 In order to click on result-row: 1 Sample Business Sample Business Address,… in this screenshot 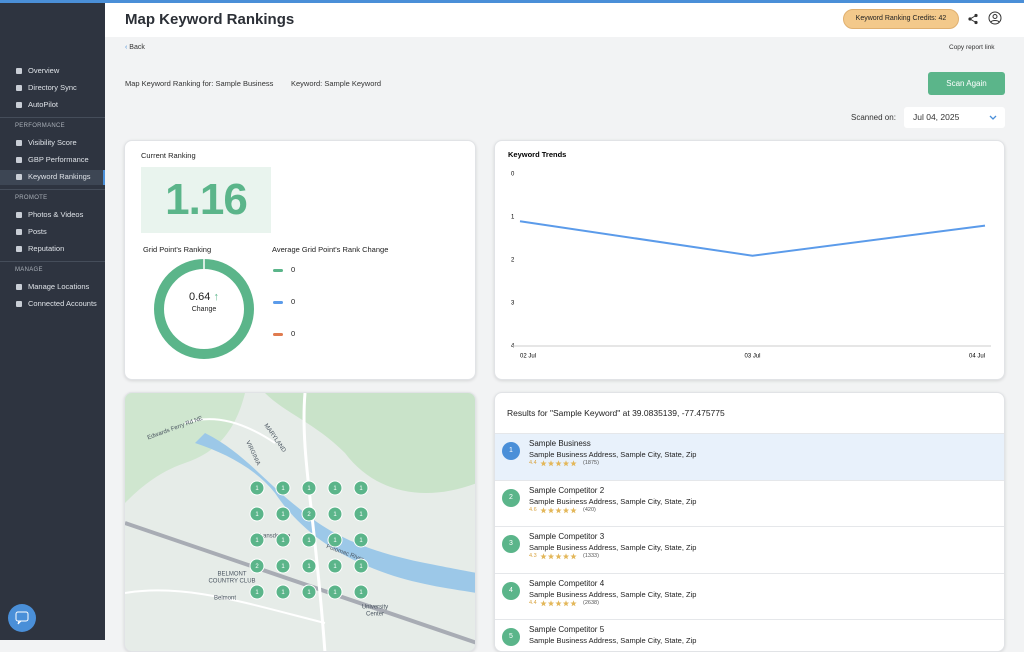, I will do `click(749, 456)`.